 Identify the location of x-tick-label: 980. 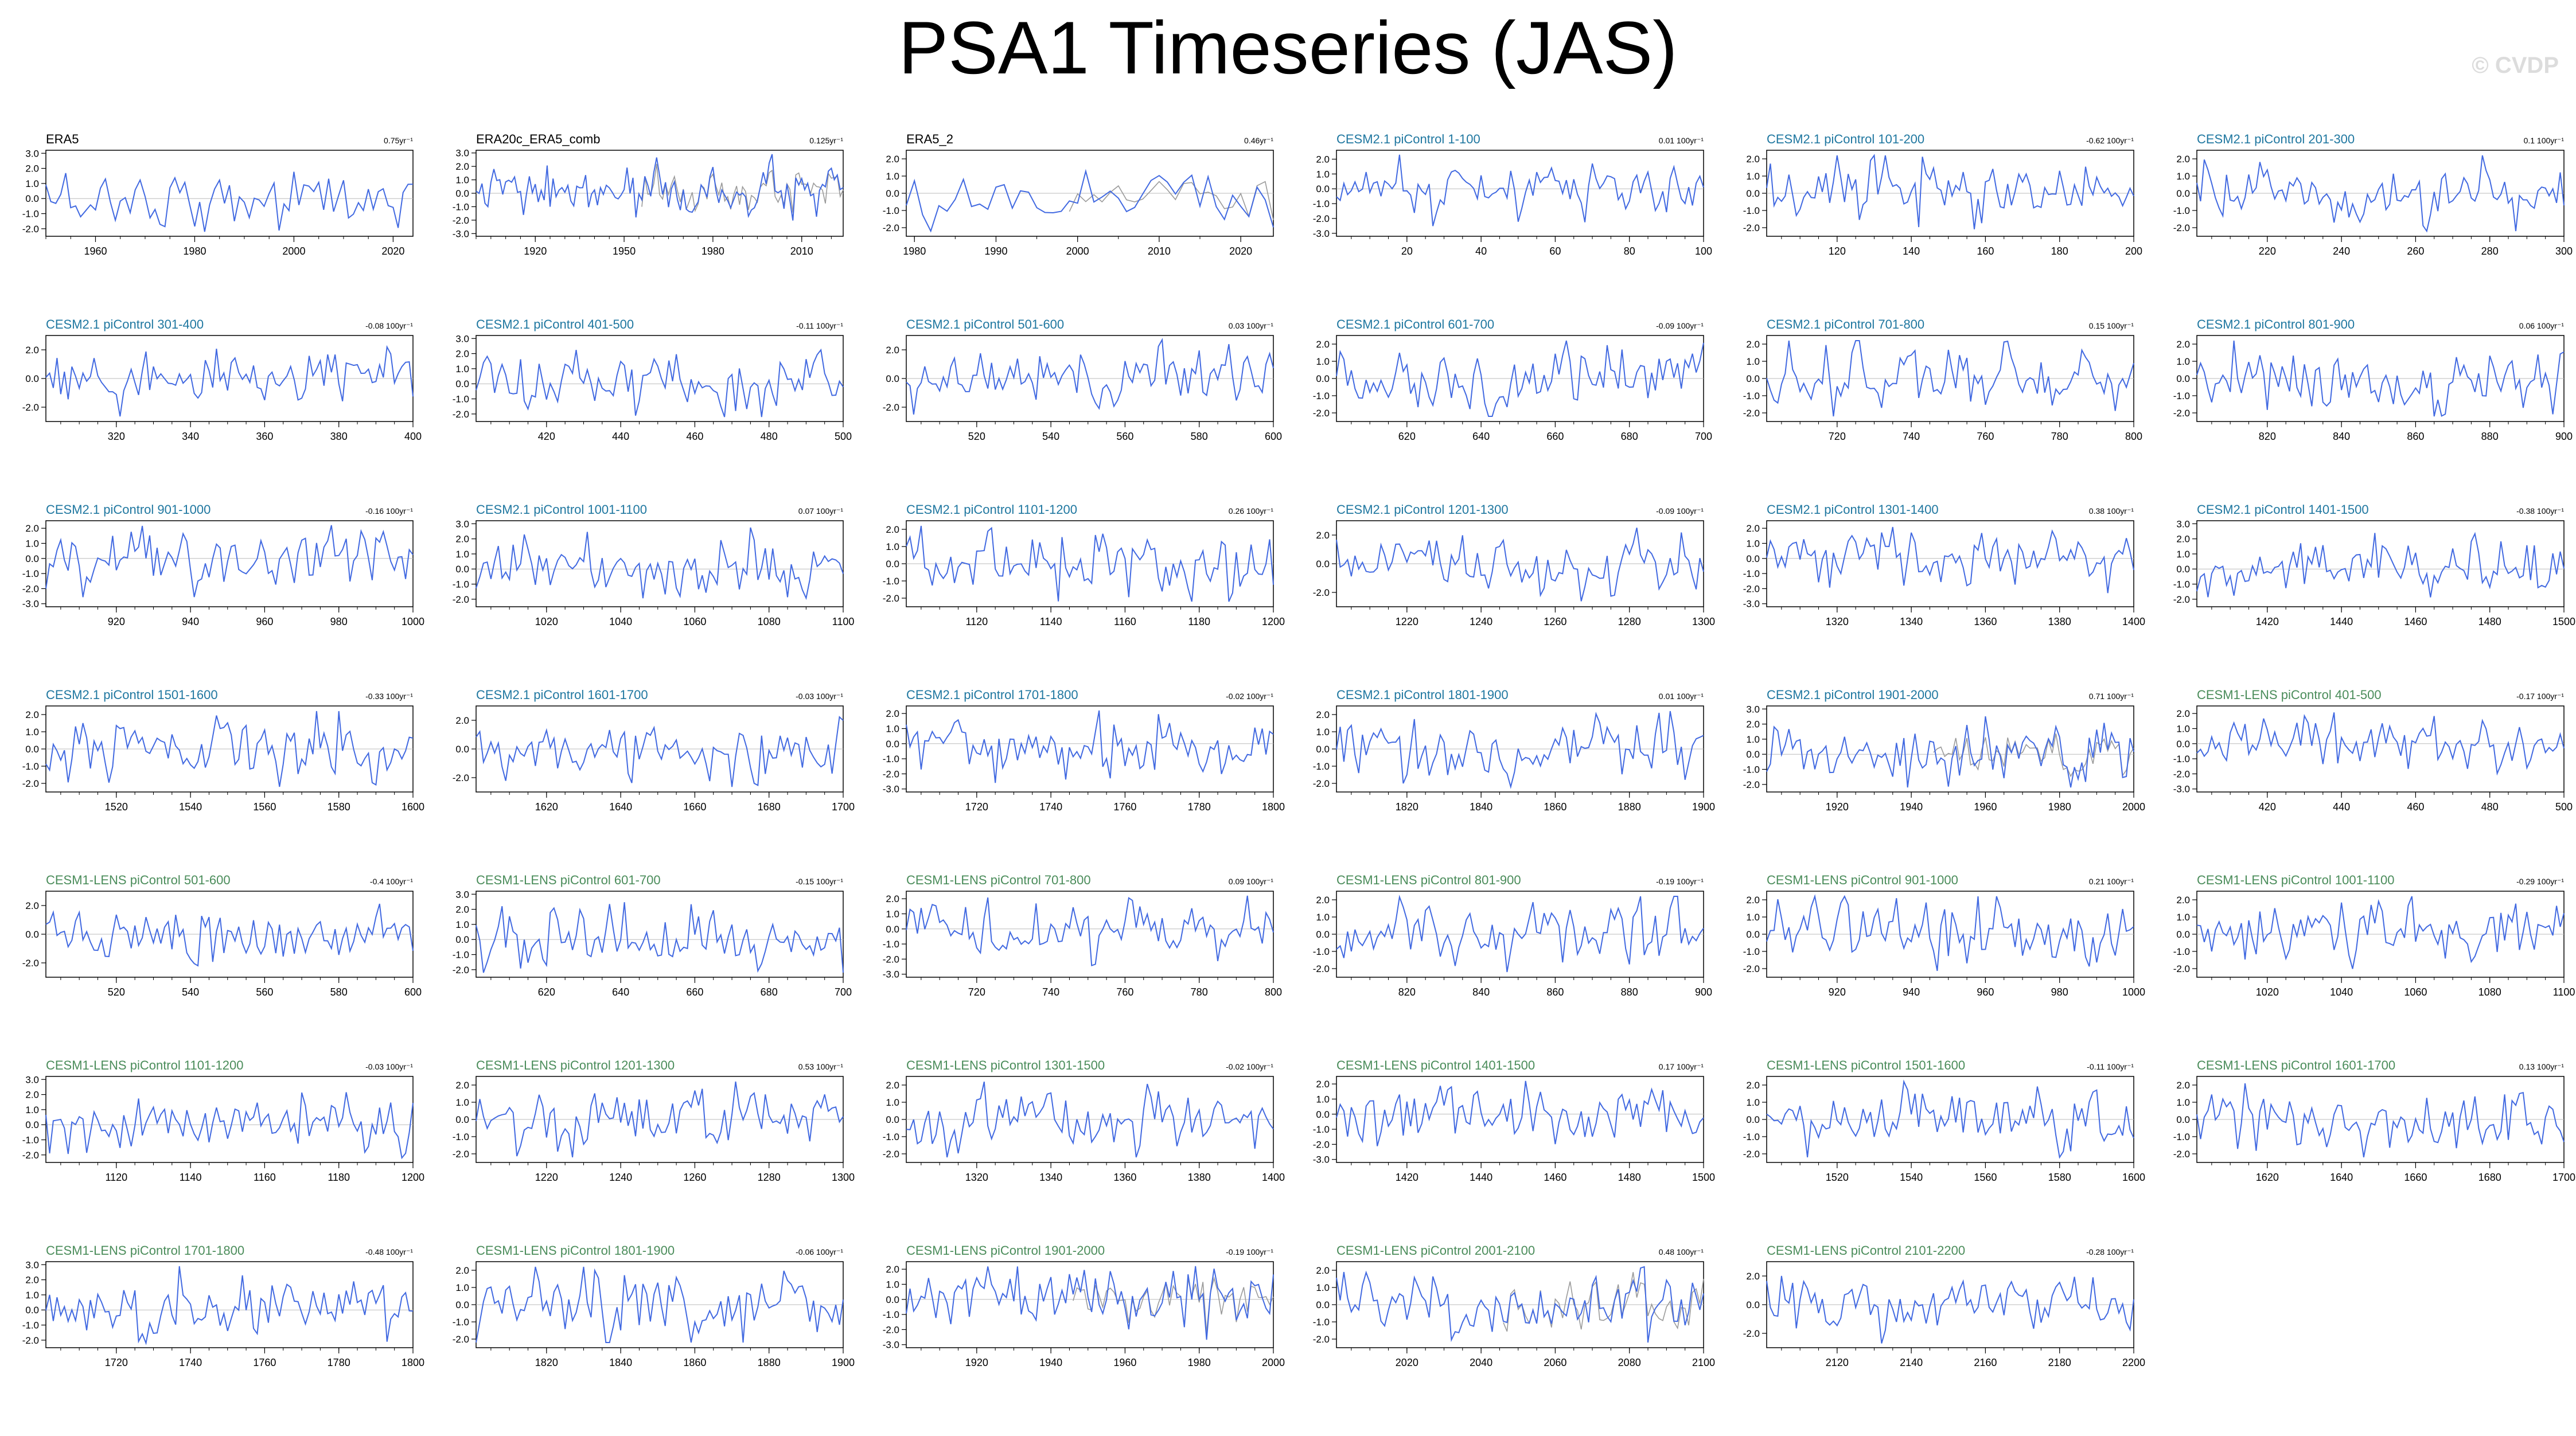
(2060, 992).